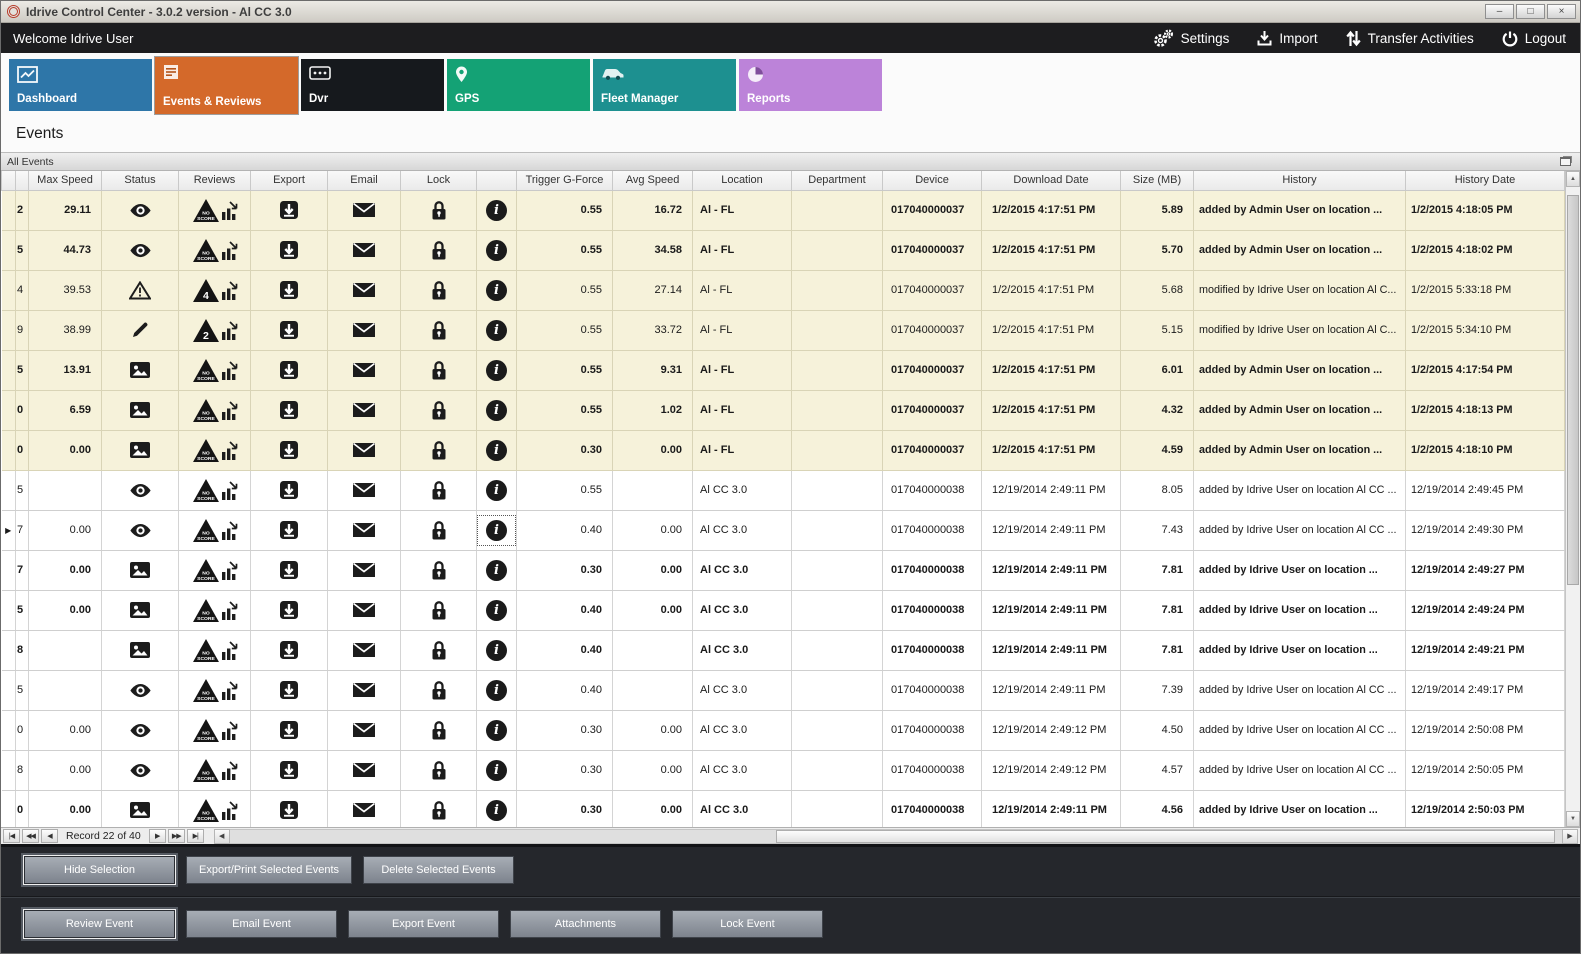 The image size is (1581, 954). What do you see at coordinates (1287, 38) in the screenshot?
I see `action-import: Import` at bounding box center [1287, 38].